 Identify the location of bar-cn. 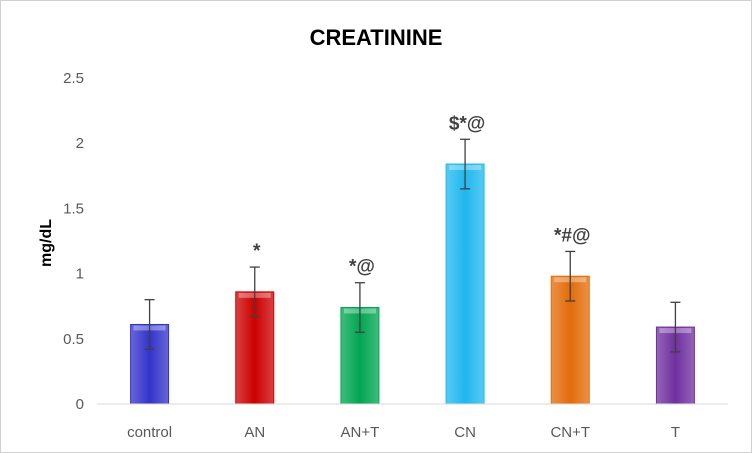
(465, 284).